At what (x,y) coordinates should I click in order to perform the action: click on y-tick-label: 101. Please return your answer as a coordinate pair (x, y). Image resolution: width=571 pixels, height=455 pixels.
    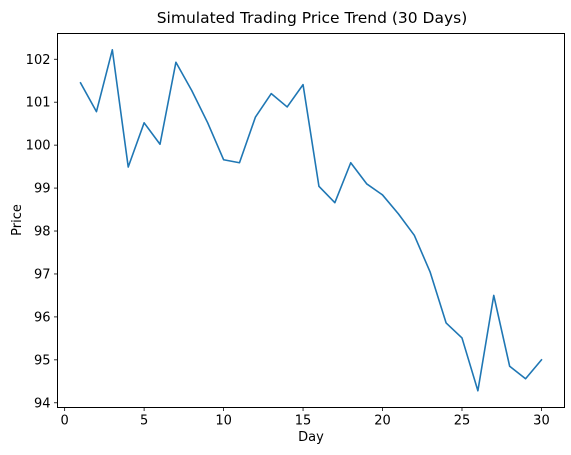
    Looking at the image, I should click on (38, 103).